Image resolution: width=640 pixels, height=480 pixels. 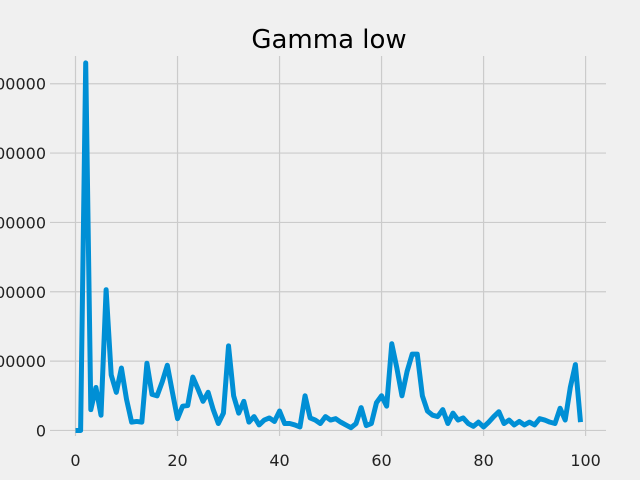 What do you see at coordinates (177, 460) in the screenshot?
I see `x-tick-label: 20` at bounding box center [177, 460].